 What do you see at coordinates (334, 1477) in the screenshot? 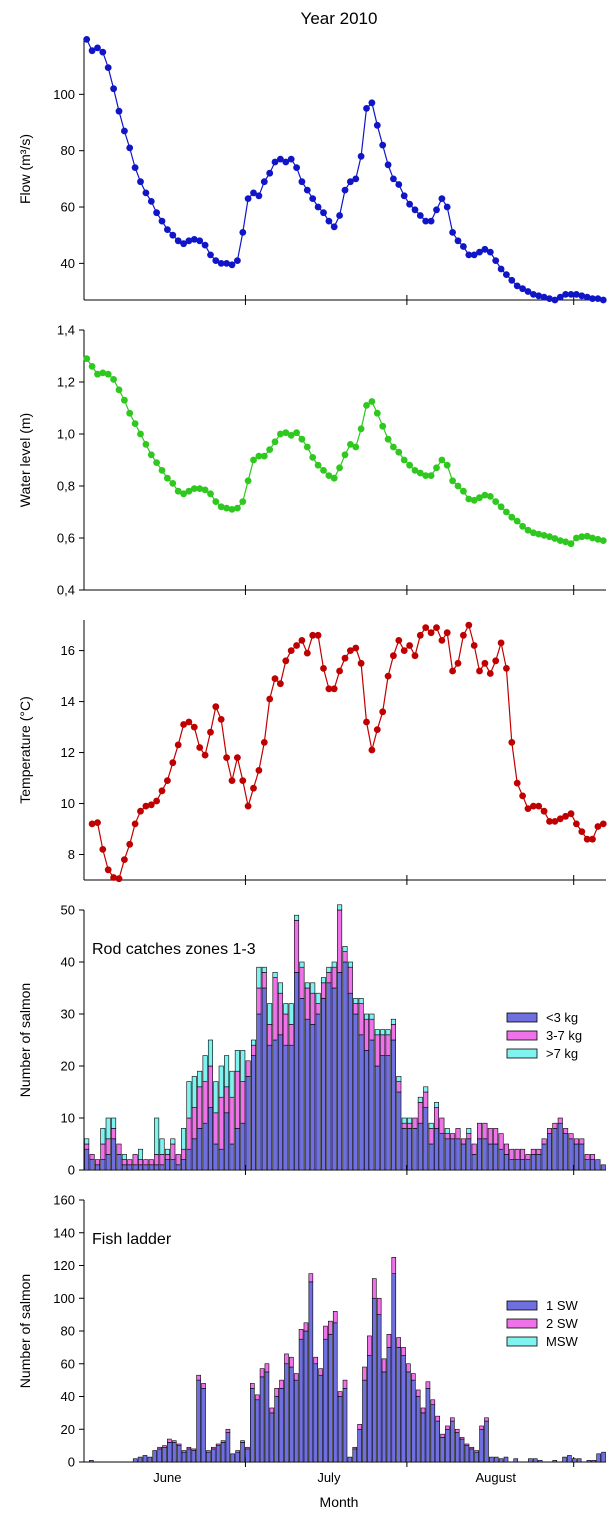
I see `month-labels: June July August` at bounding box center [334, 1477].